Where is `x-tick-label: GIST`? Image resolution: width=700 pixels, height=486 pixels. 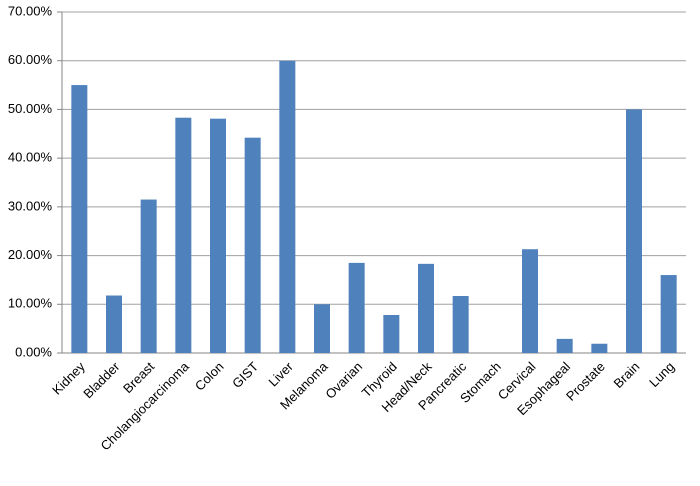
x-tick-label: GIST is located at coordinates (245, 375).